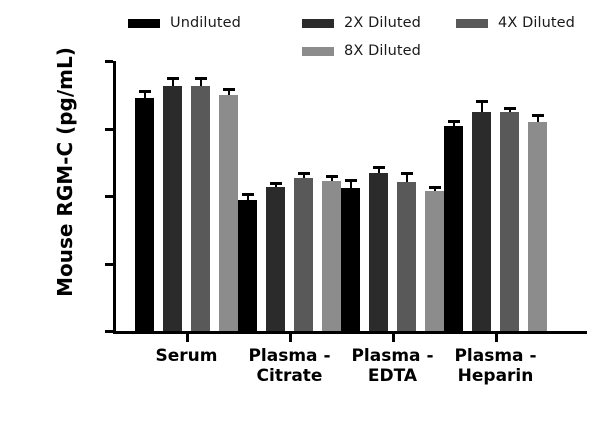 The width and height of the screenshot is (600, 424). What do you see at coordinates (114, 196) in the screenshot?
I see `y-axis-line` at bounding box center [114, 196].